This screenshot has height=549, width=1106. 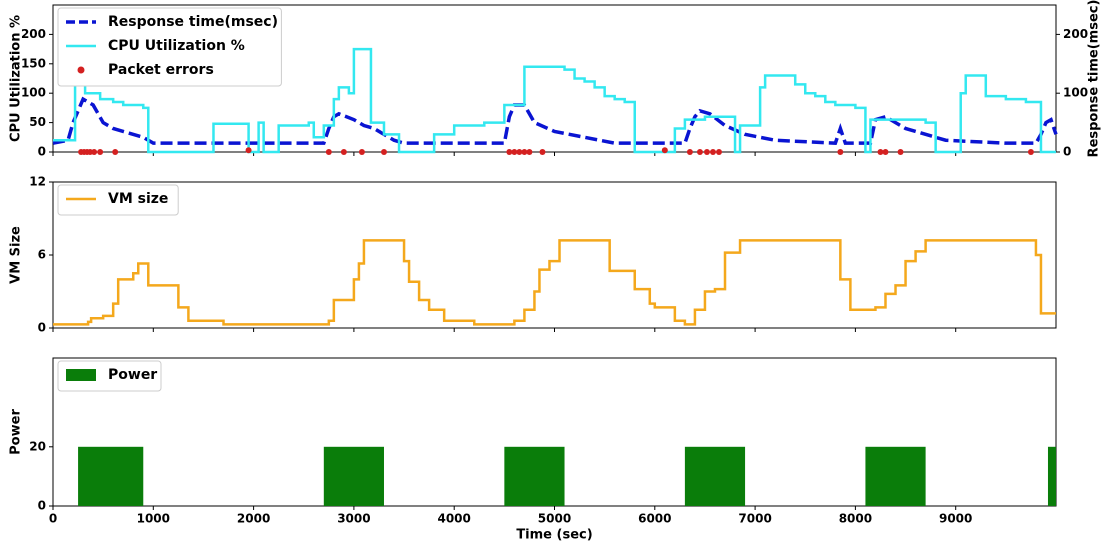 I want to click on x-axis-label: Time (sec), so click(x=554, y=535).